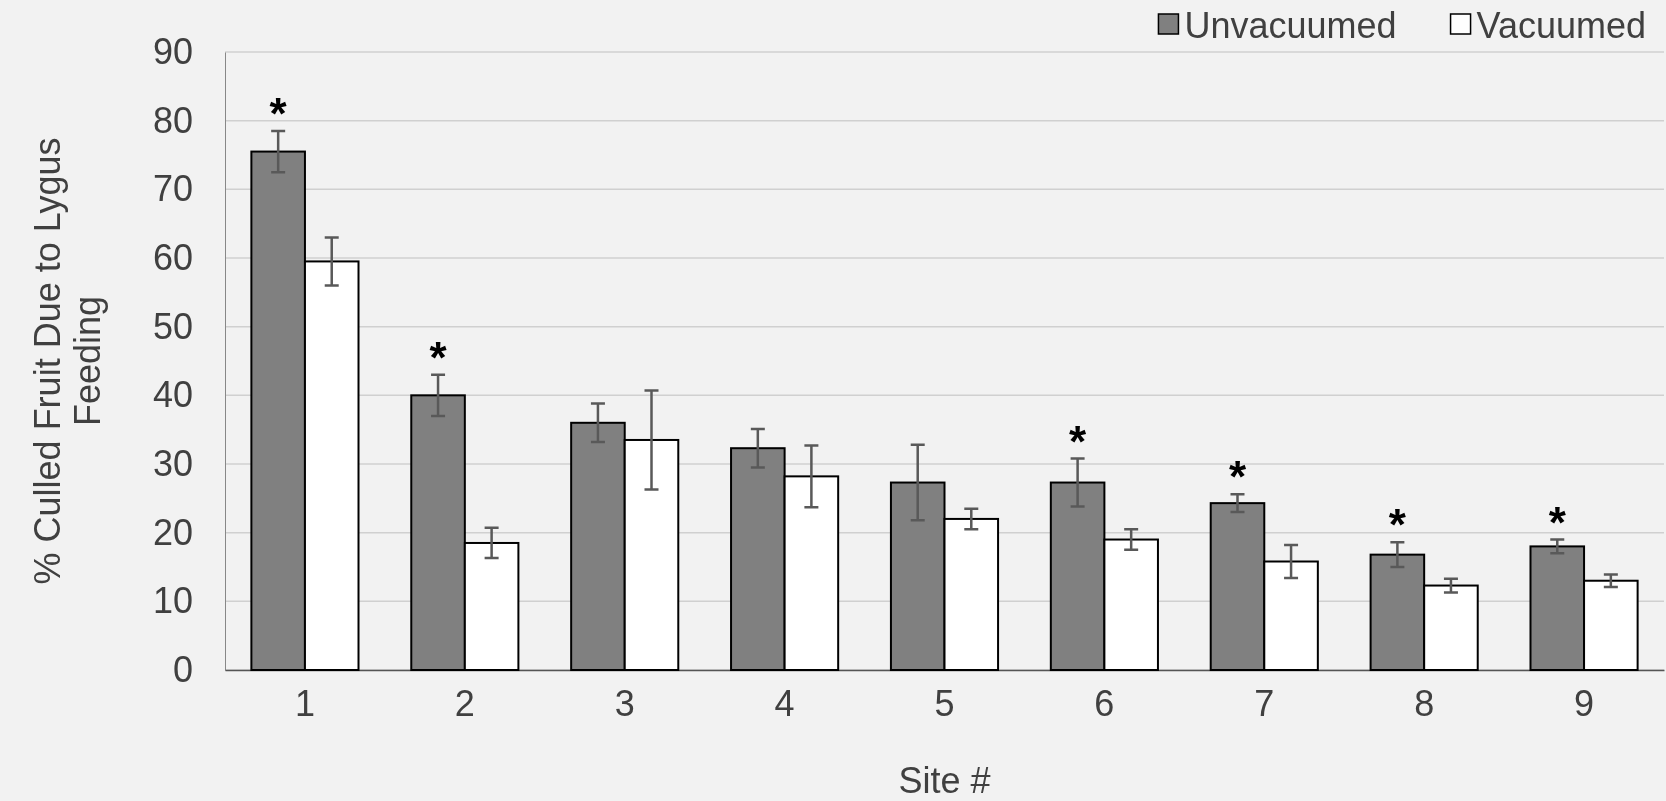  I want to click on x-tick-label: 6, so click(1104, 703).